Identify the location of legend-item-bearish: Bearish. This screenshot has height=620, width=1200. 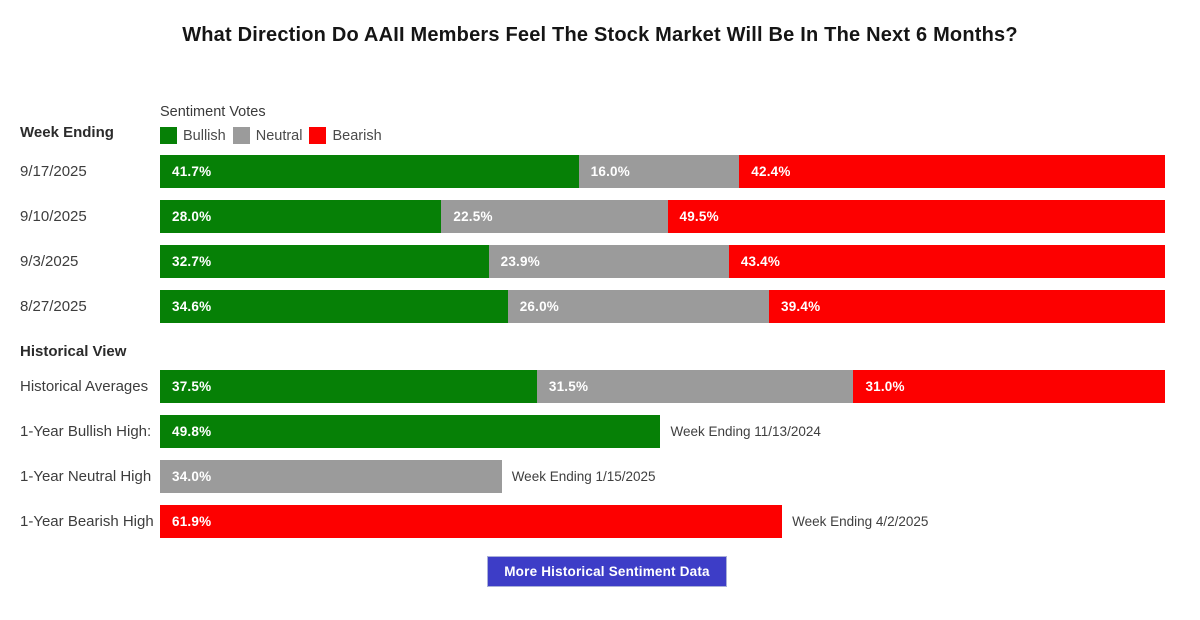
(345, 135).